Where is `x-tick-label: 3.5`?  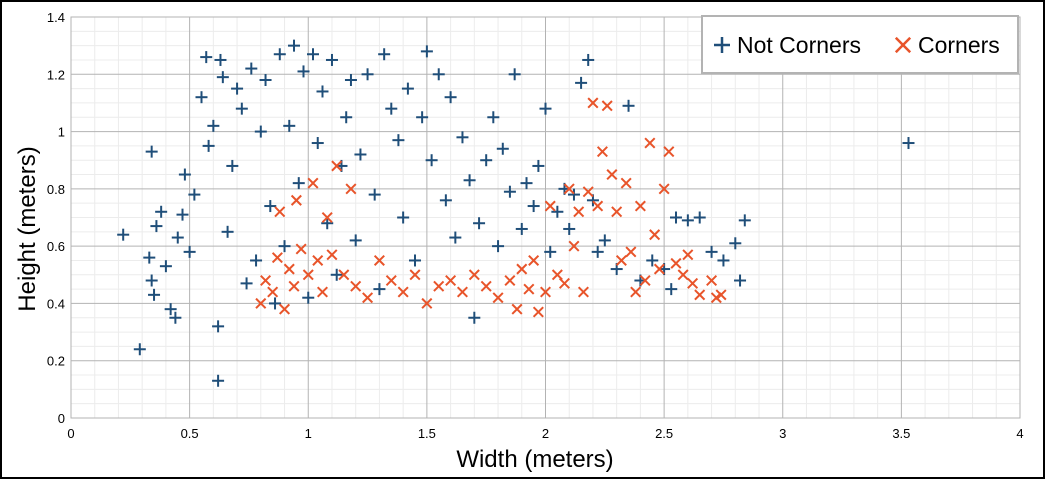 x-tick-label: 3.5 is located at coordinates (901, 433).